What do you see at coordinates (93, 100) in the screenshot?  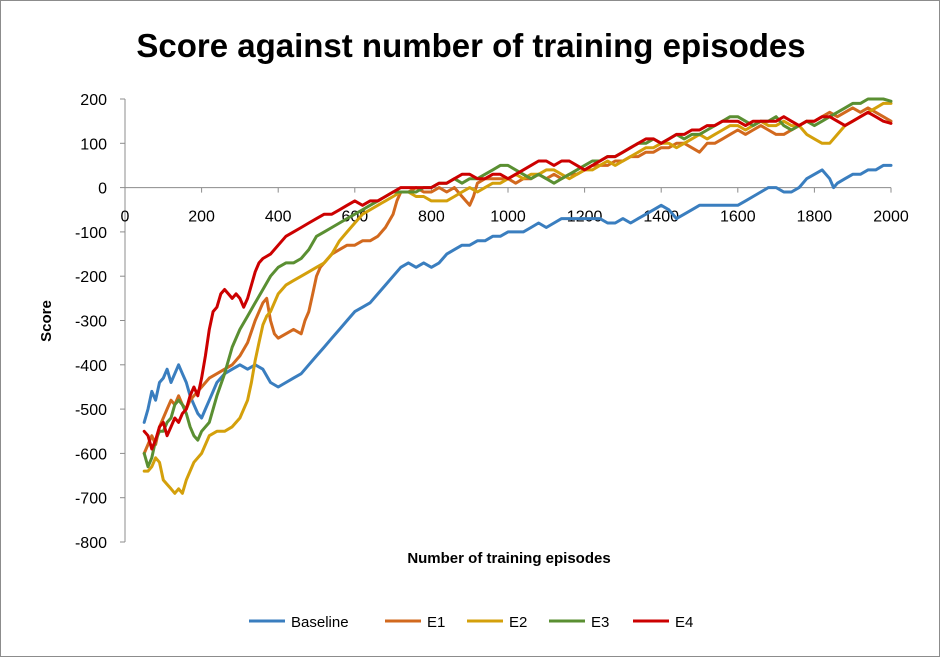 I see `y-tick-label: 200` at bounding box center [93, 100].